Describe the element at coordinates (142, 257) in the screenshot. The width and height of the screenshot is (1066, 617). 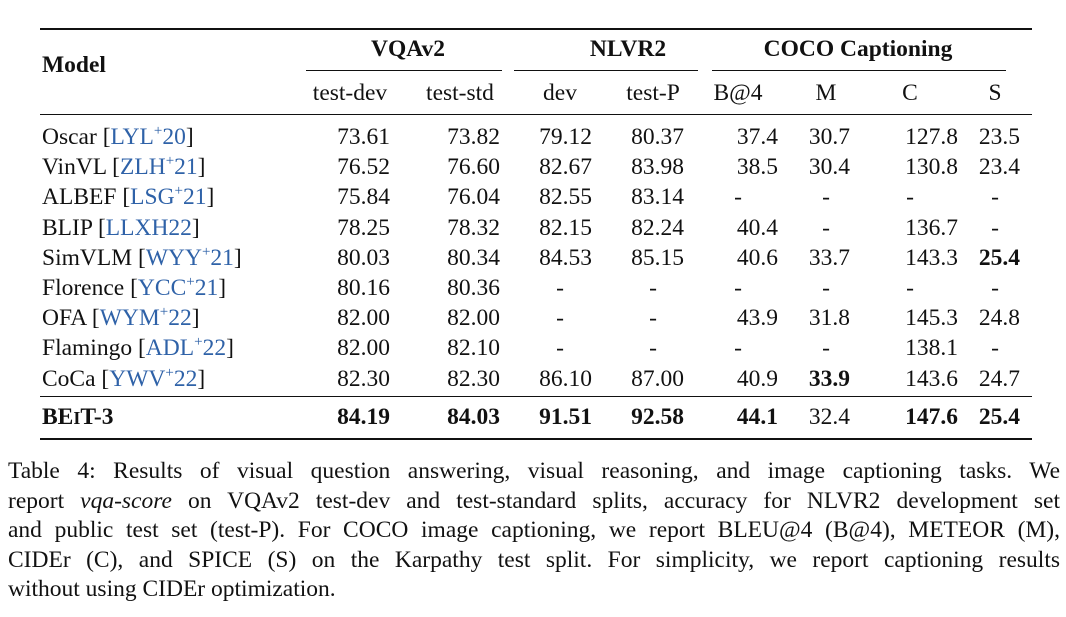
I see `model-name-simvlm: SimVLM [WYY+21]` at that location.